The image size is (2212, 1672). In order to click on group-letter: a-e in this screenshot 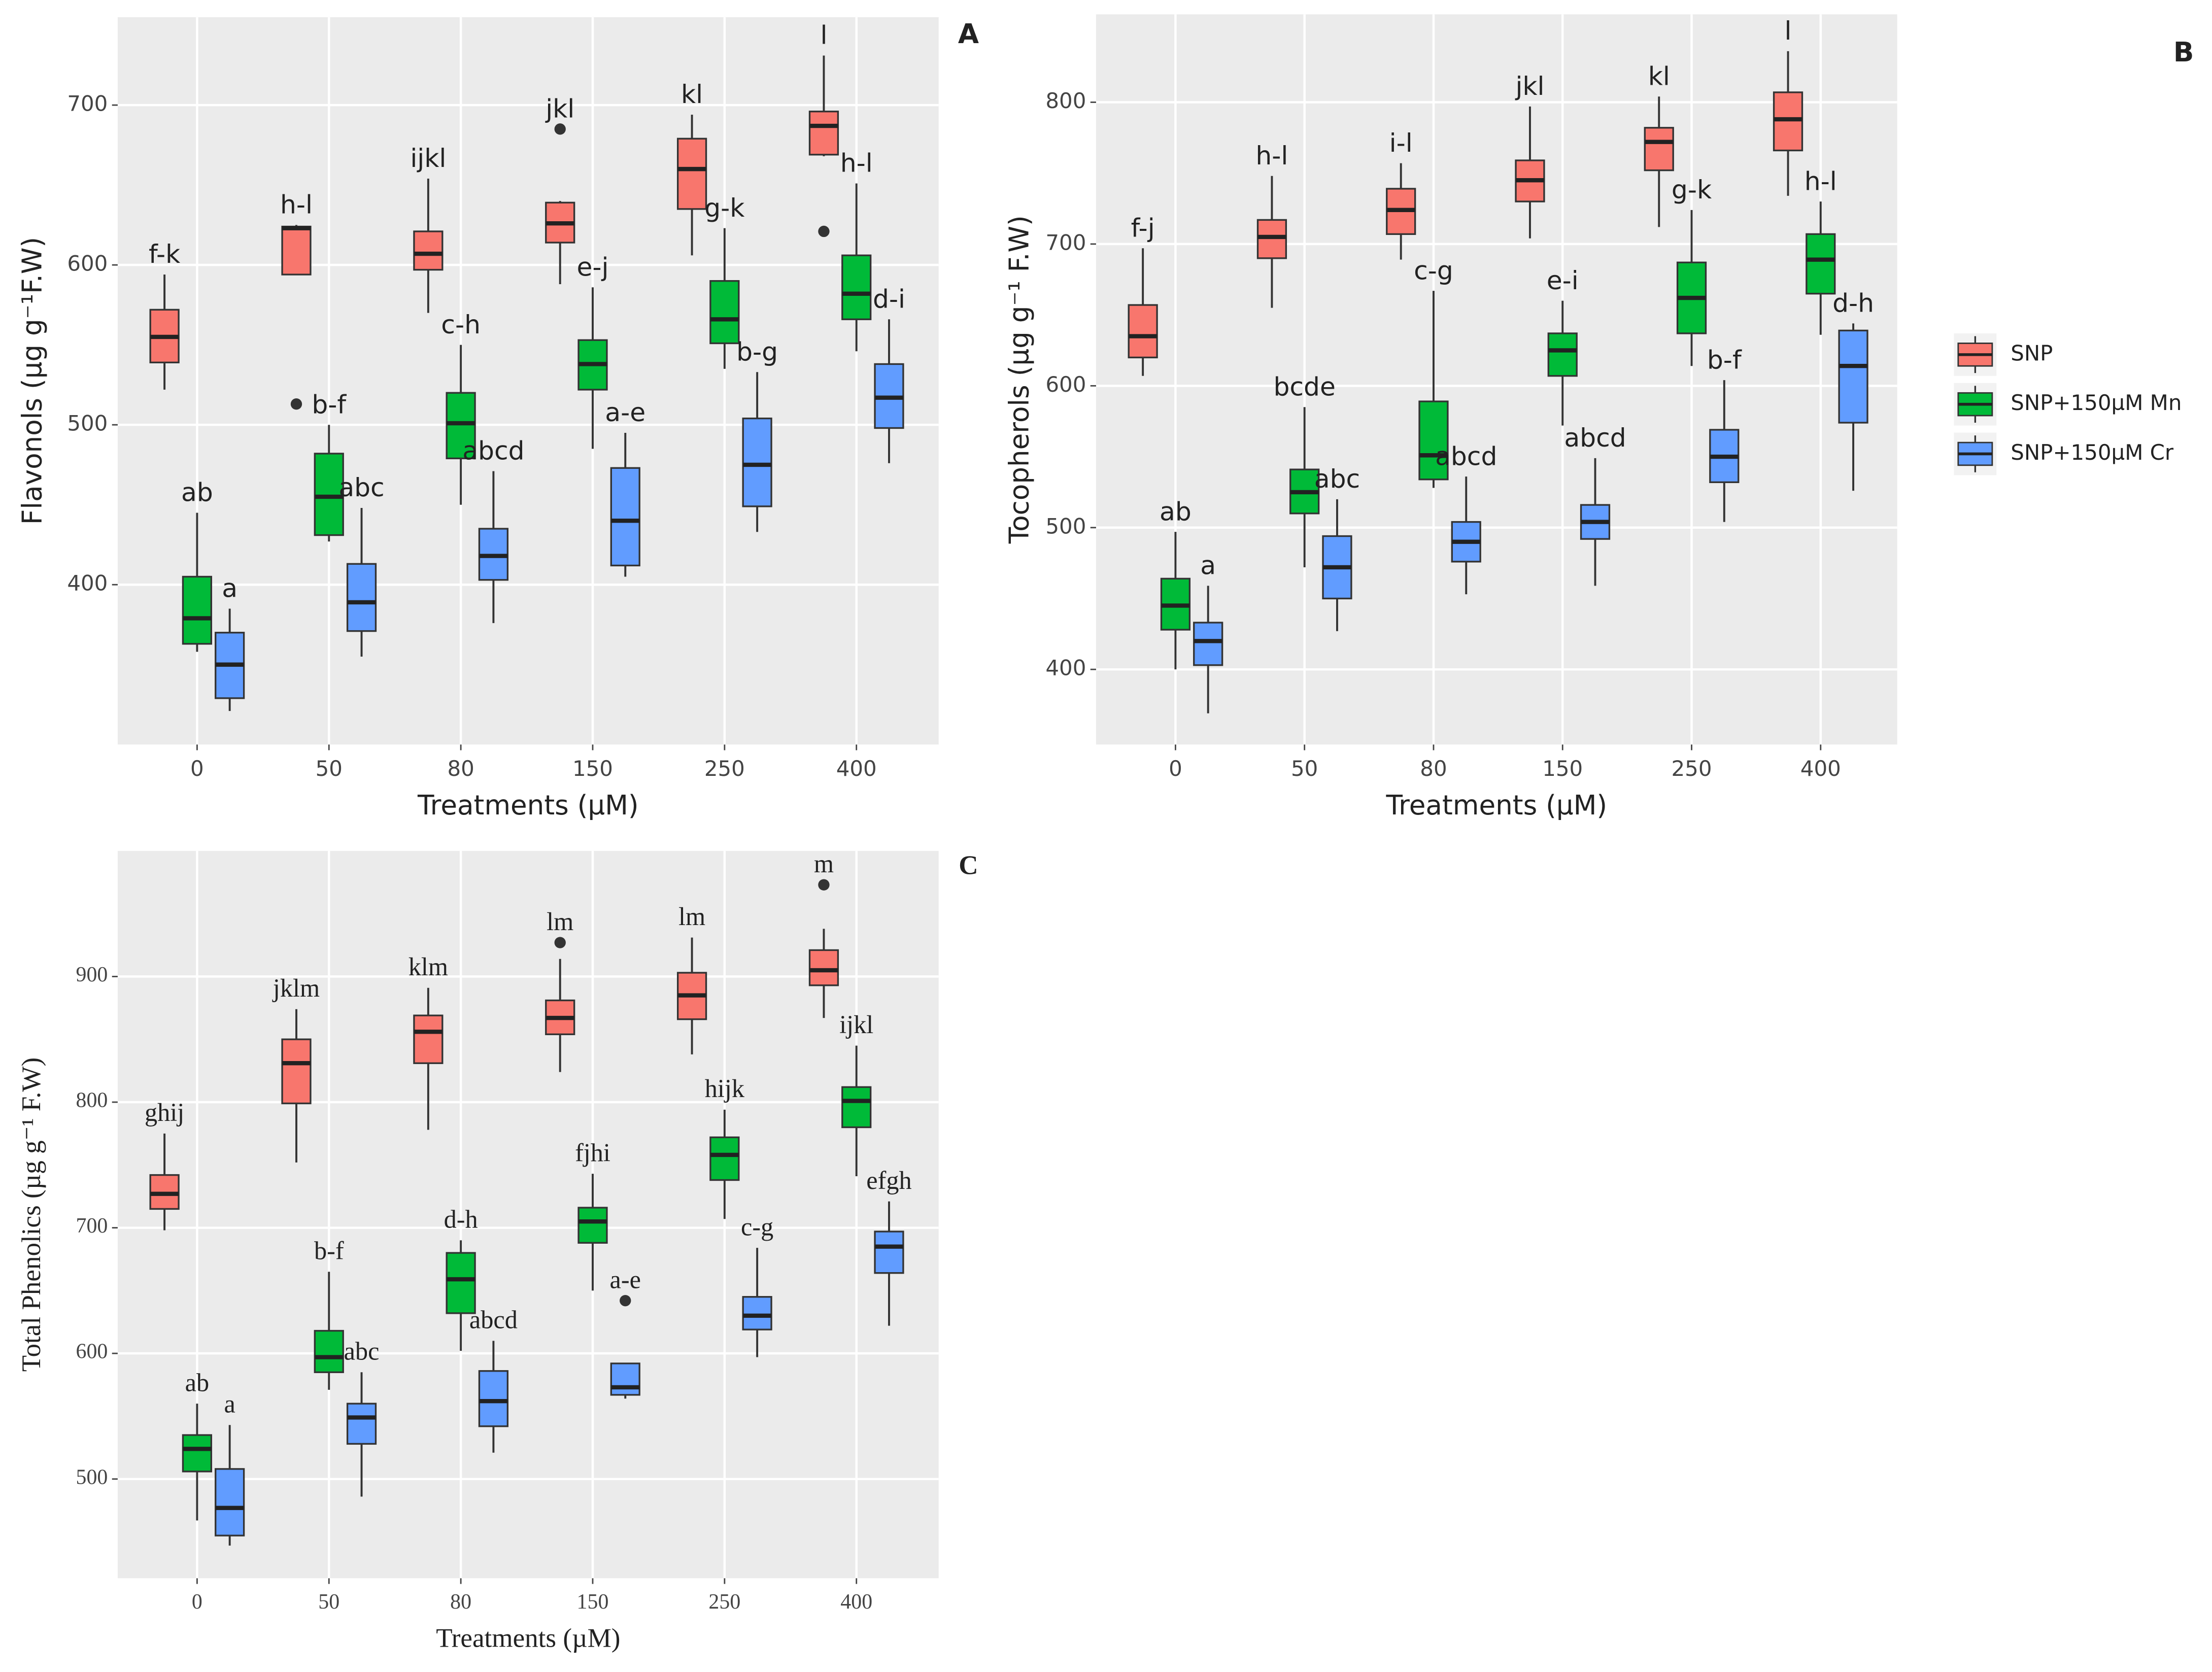, I will do `click(625, 1279)`.